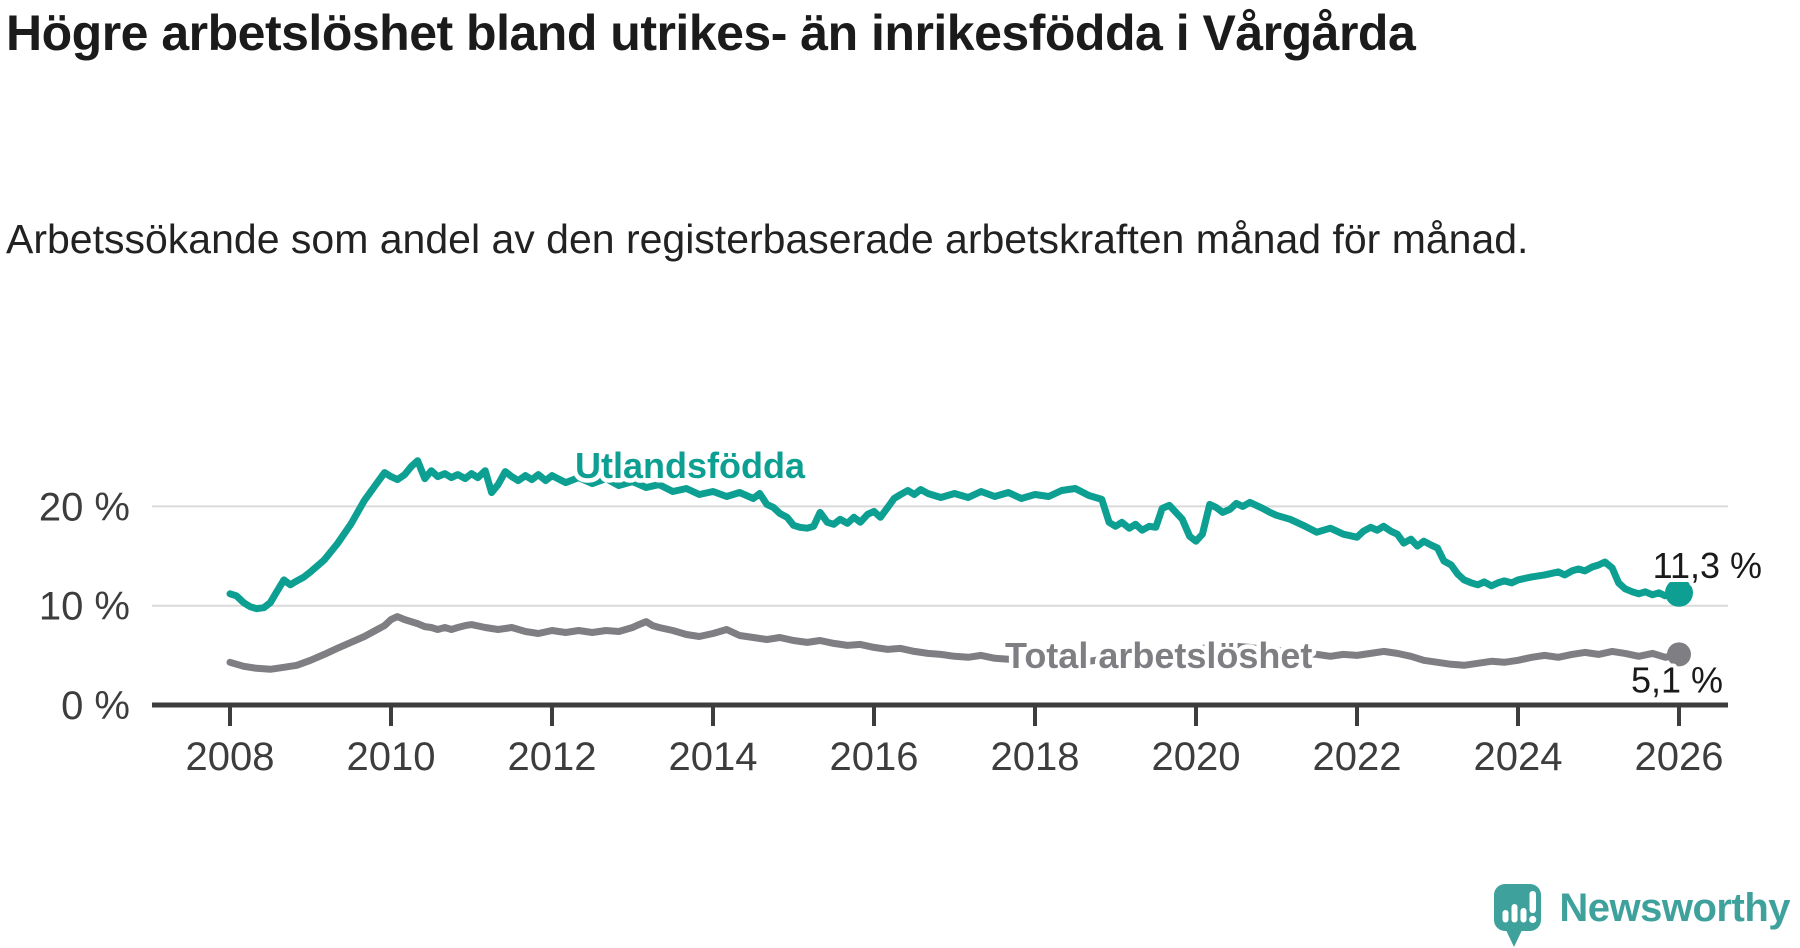  I want to click on brand-name: Newsworthy, so click(1674, 907).